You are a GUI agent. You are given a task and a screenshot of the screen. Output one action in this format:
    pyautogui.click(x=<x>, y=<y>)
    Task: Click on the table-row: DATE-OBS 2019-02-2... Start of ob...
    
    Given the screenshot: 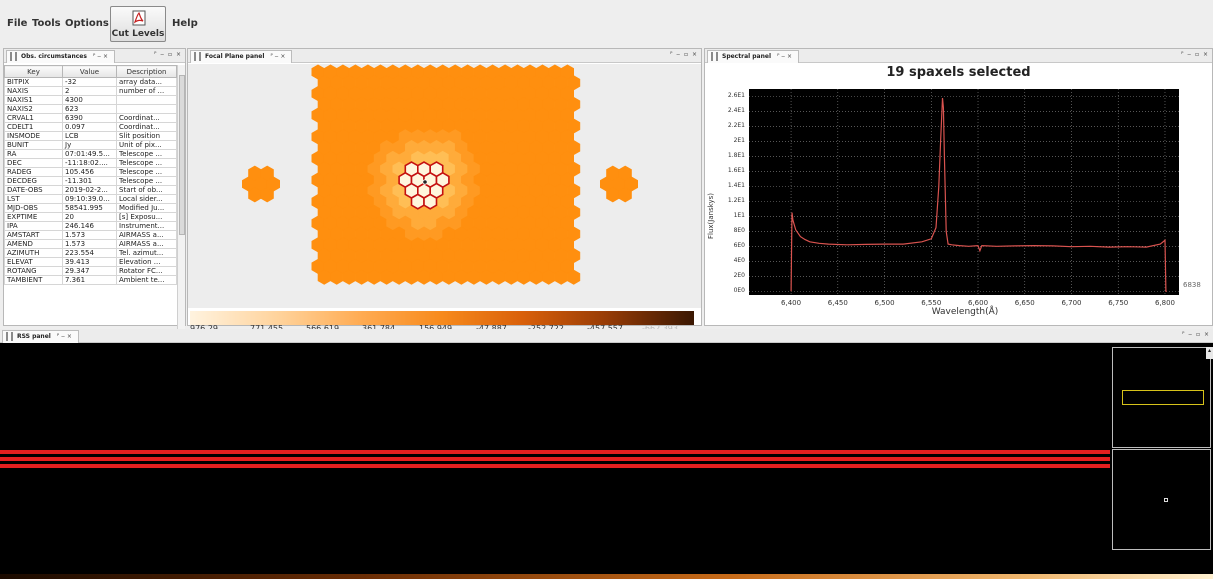 What is the action you would take?
    pyautogui.click(x=90, y=190)
    